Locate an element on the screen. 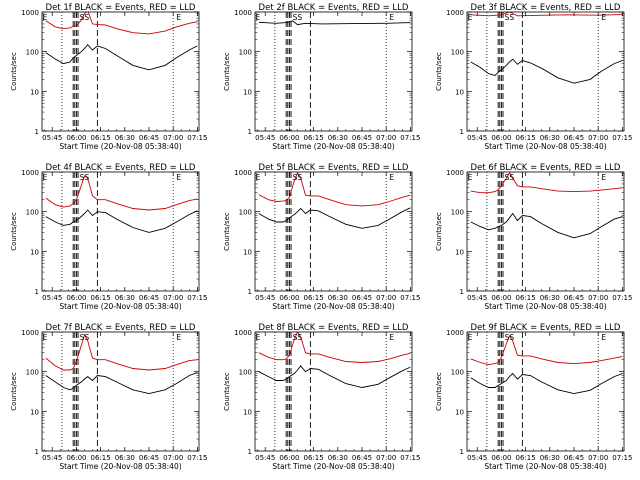  chart-title: Det 3f BLACK = Events, RED = LLD is located at coordinates (546, 8).